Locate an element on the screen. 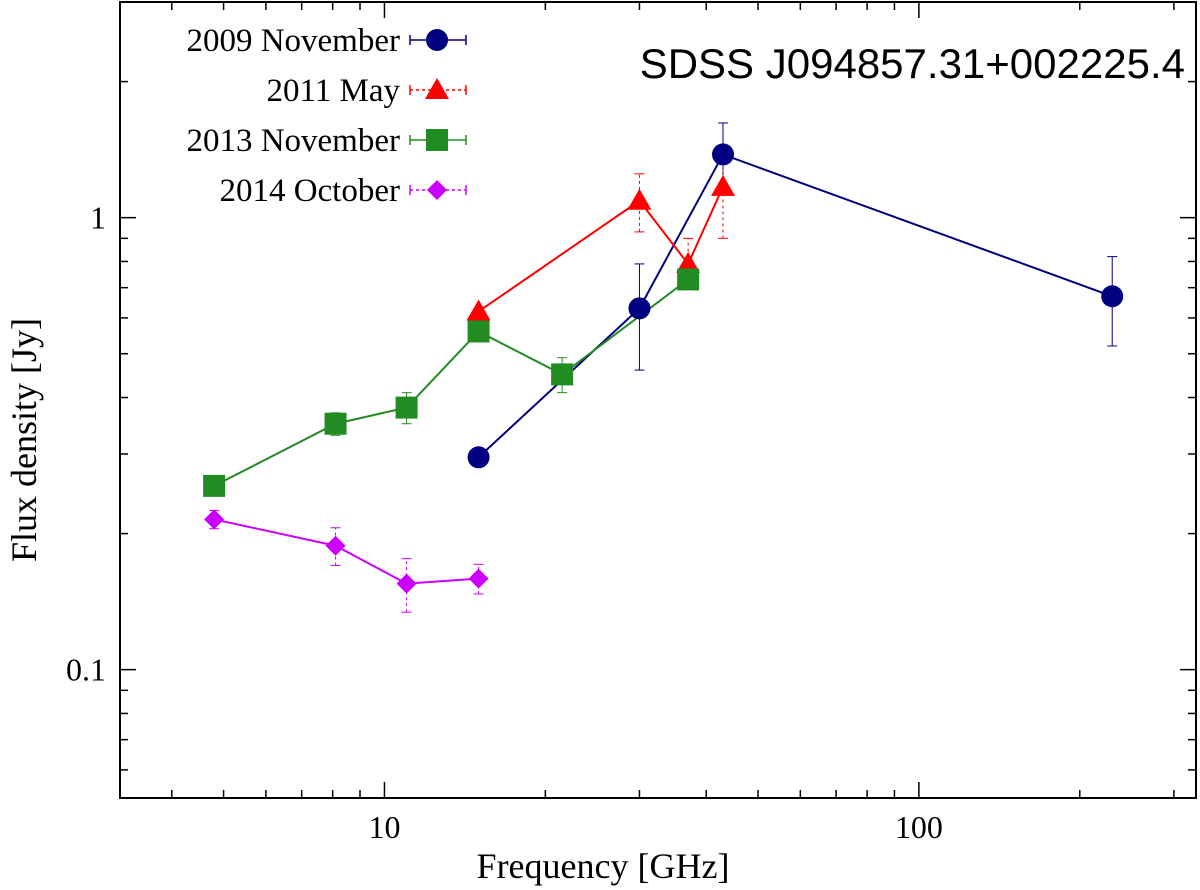  legend-marker-2011-may is located at coordinates (437, 88).